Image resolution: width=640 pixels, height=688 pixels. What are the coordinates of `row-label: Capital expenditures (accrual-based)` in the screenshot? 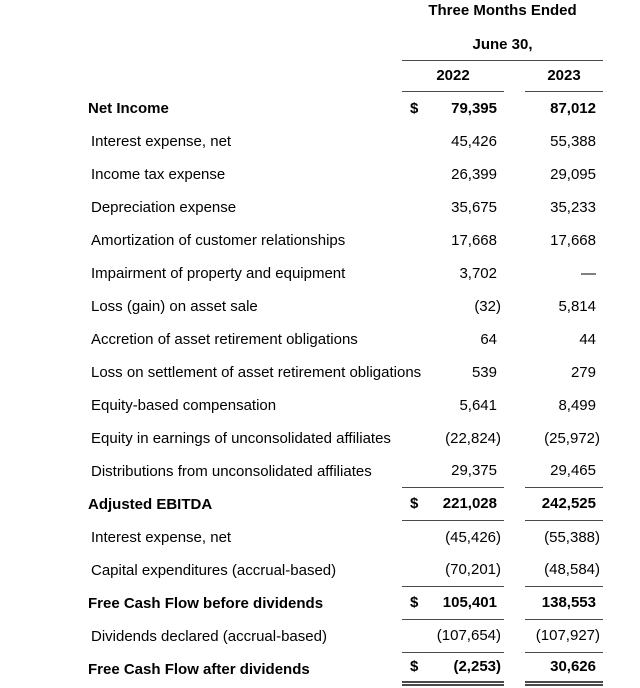 It's located at (214, 570).